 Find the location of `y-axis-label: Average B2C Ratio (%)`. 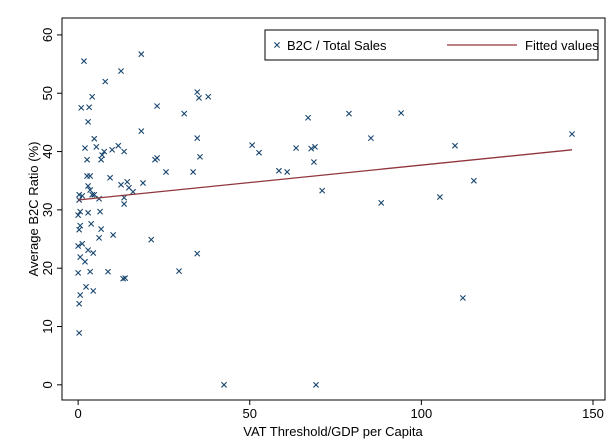

y-axis-label: Average B2C Ratio (%) is located at coordinates (33, 209).